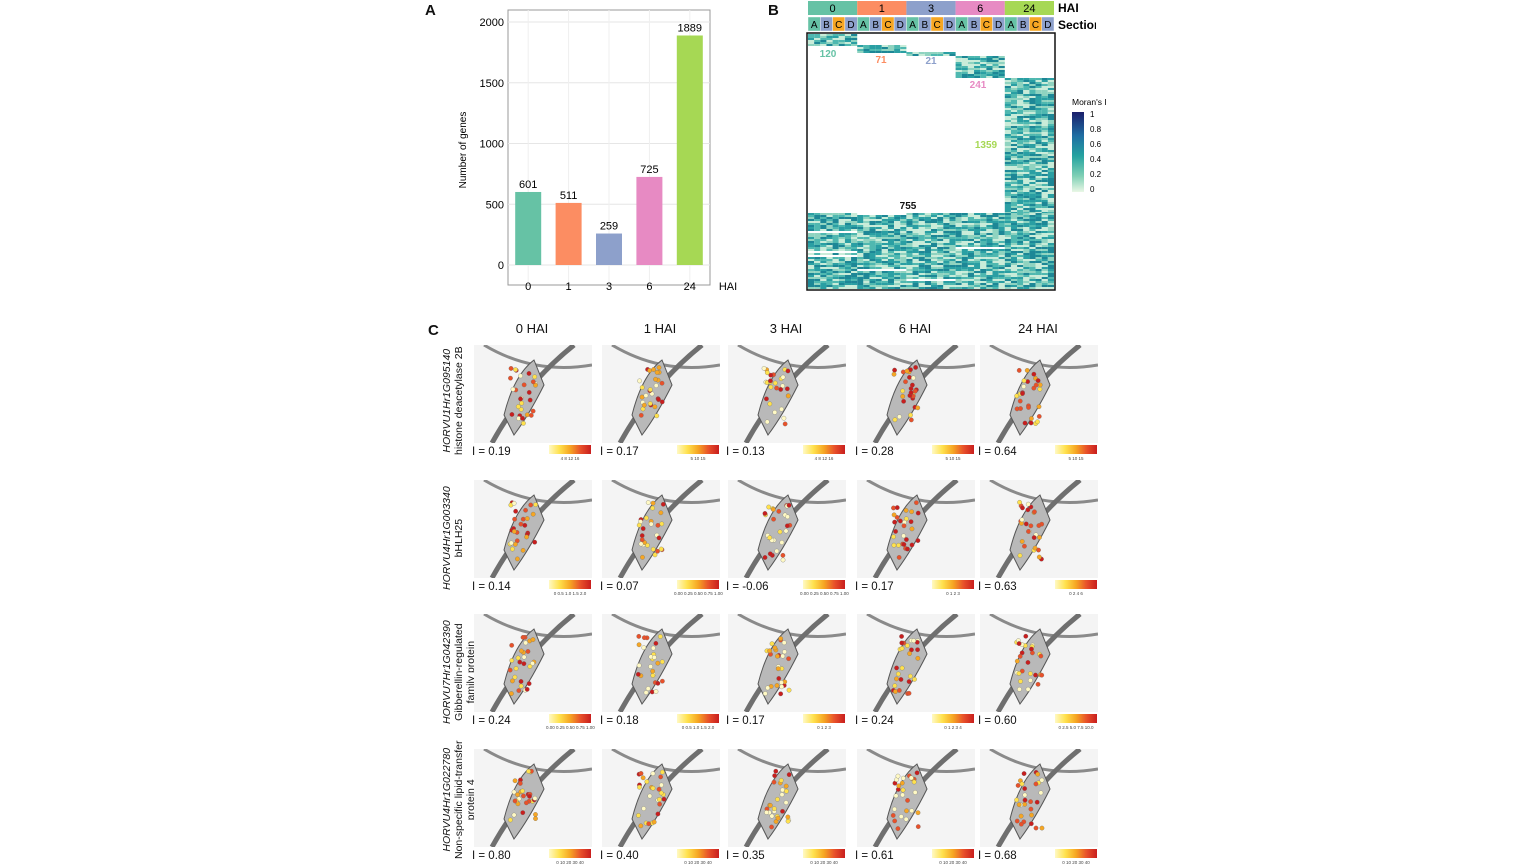  I want to click on section-label: C, so click(887, 25).